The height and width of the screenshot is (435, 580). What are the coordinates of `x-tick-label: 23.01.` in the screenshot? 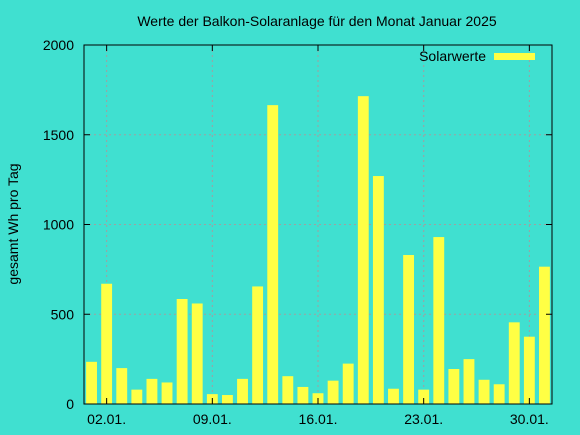 It's located at (423, 419).